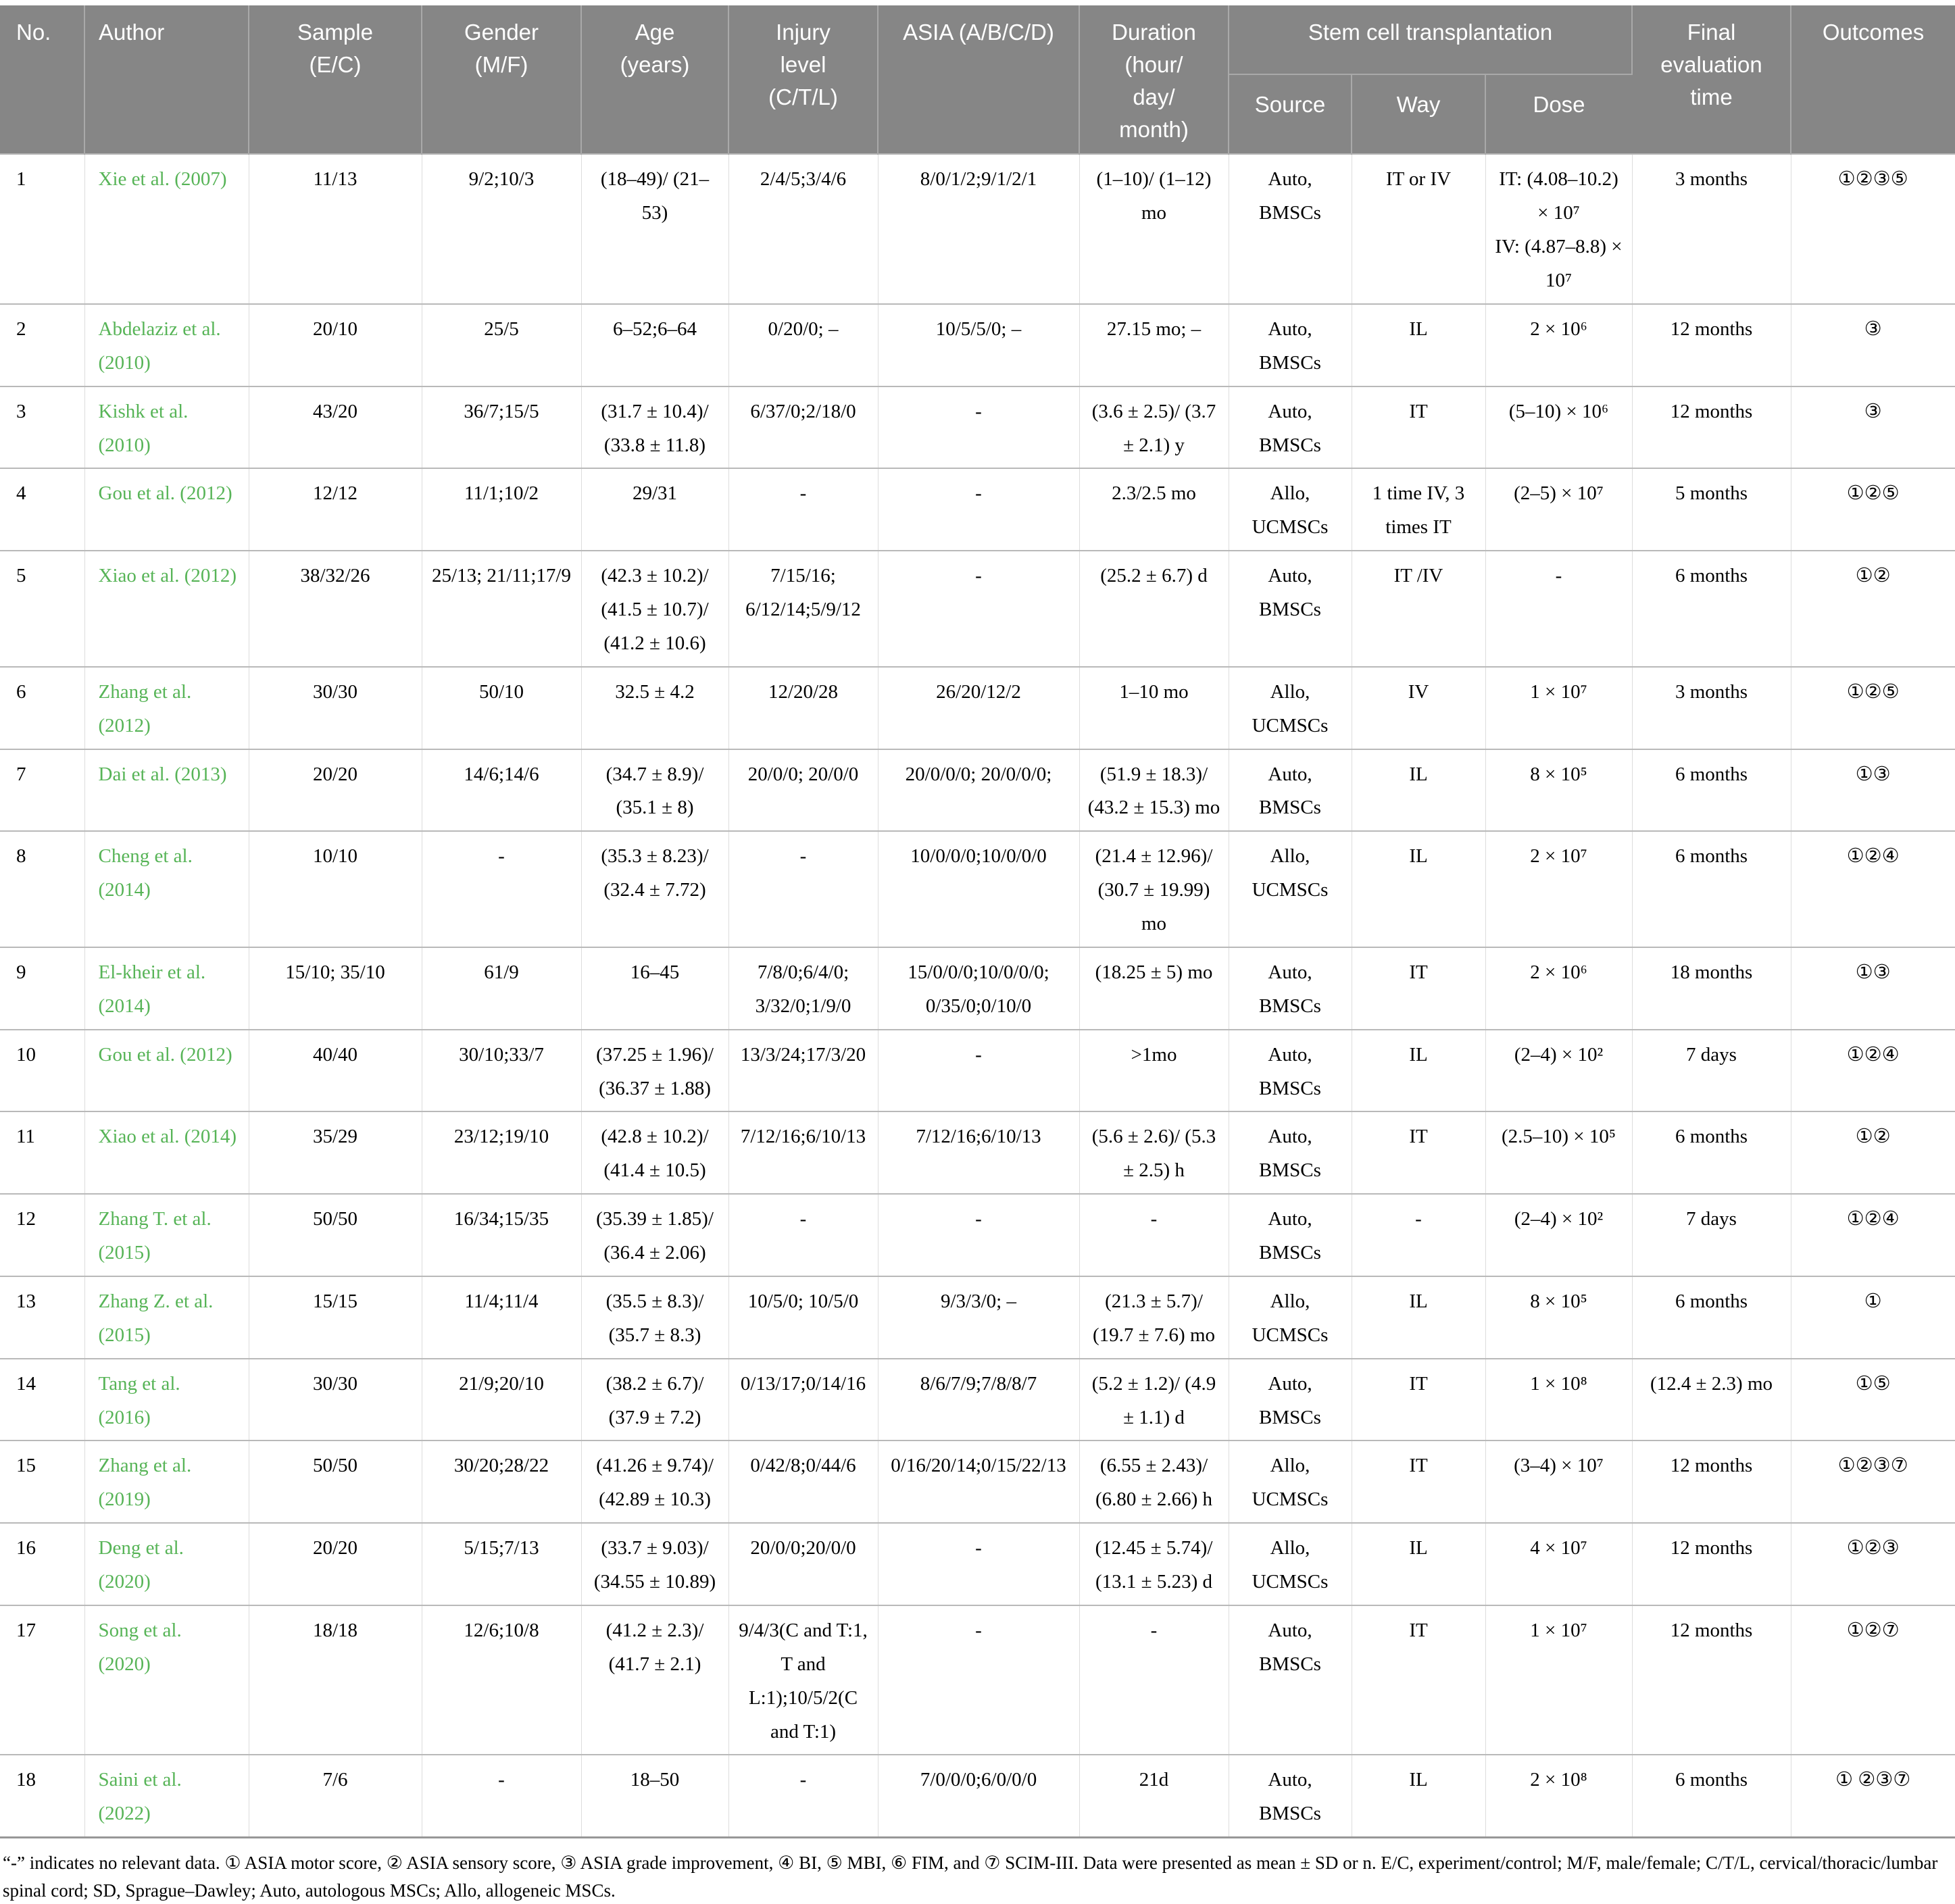 The image size is (1955, 1904). I want to click on author-citation-link: Xie et al. (2007), so click(162, 180).